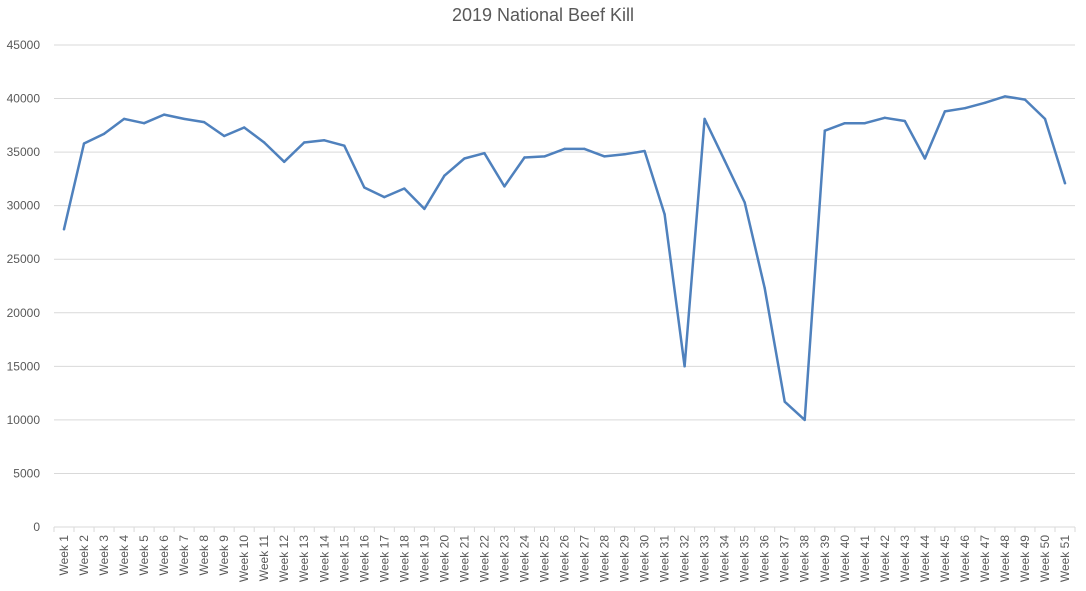  Describe the element at coordinates (64, 555) in the screenshot. I see `x-tick-label: Week 1` at that location.